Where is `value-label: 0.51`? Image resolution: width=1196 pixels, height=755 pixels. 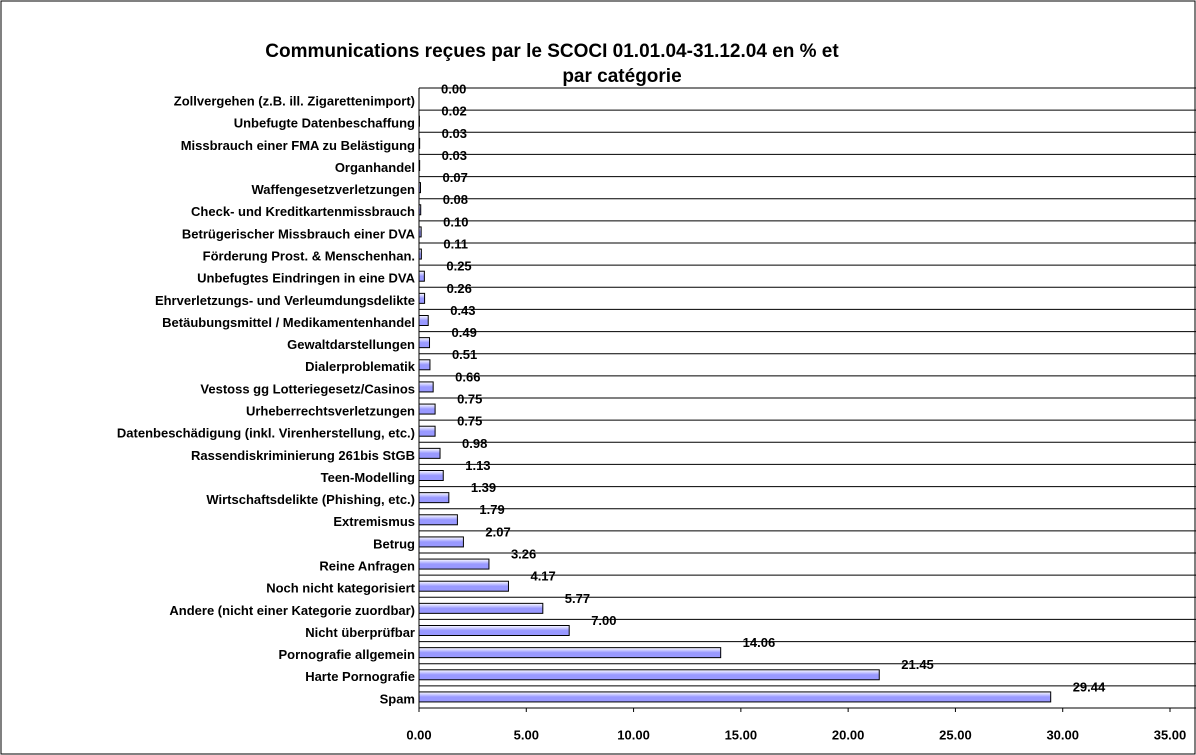
value-label: 0.51 is located at coordinates (464, 354).